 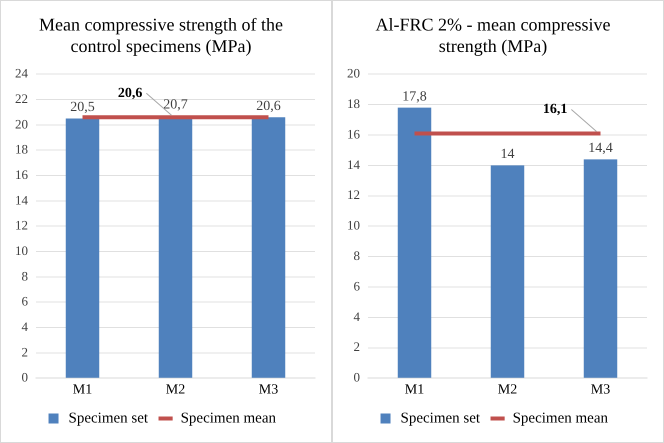 What do you see at coordinates (161, 35) in the screenshot?
I see `chart-title: Mean compressive strength of the control specimens (MPa)` at bounding box center [161, 35].